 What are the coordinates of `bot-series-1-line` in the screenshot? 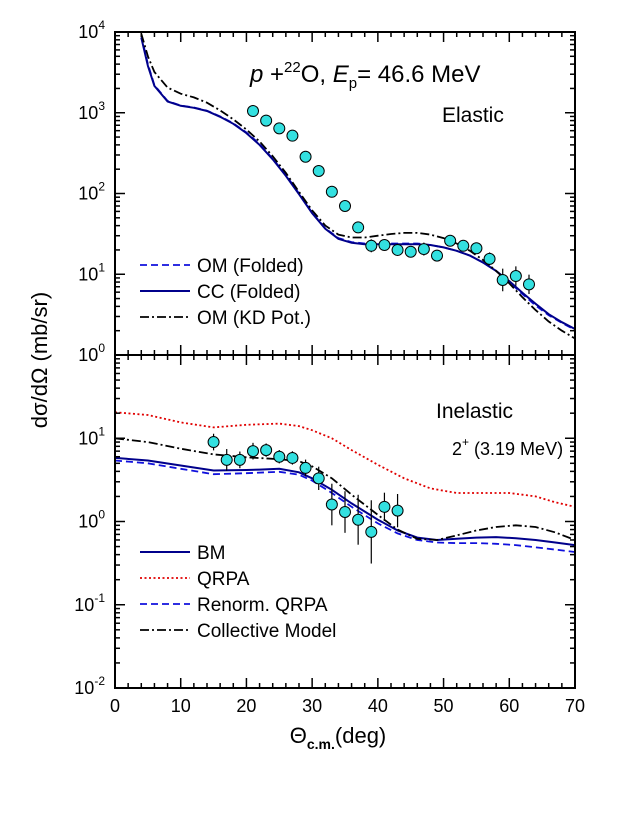 It's located at (345, 459).